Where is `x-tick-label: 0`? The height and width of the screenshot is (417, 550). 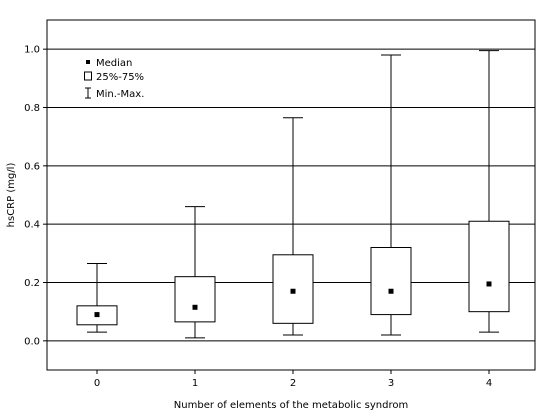
x-tick-label: 0 is located at coordinates (97, 383).